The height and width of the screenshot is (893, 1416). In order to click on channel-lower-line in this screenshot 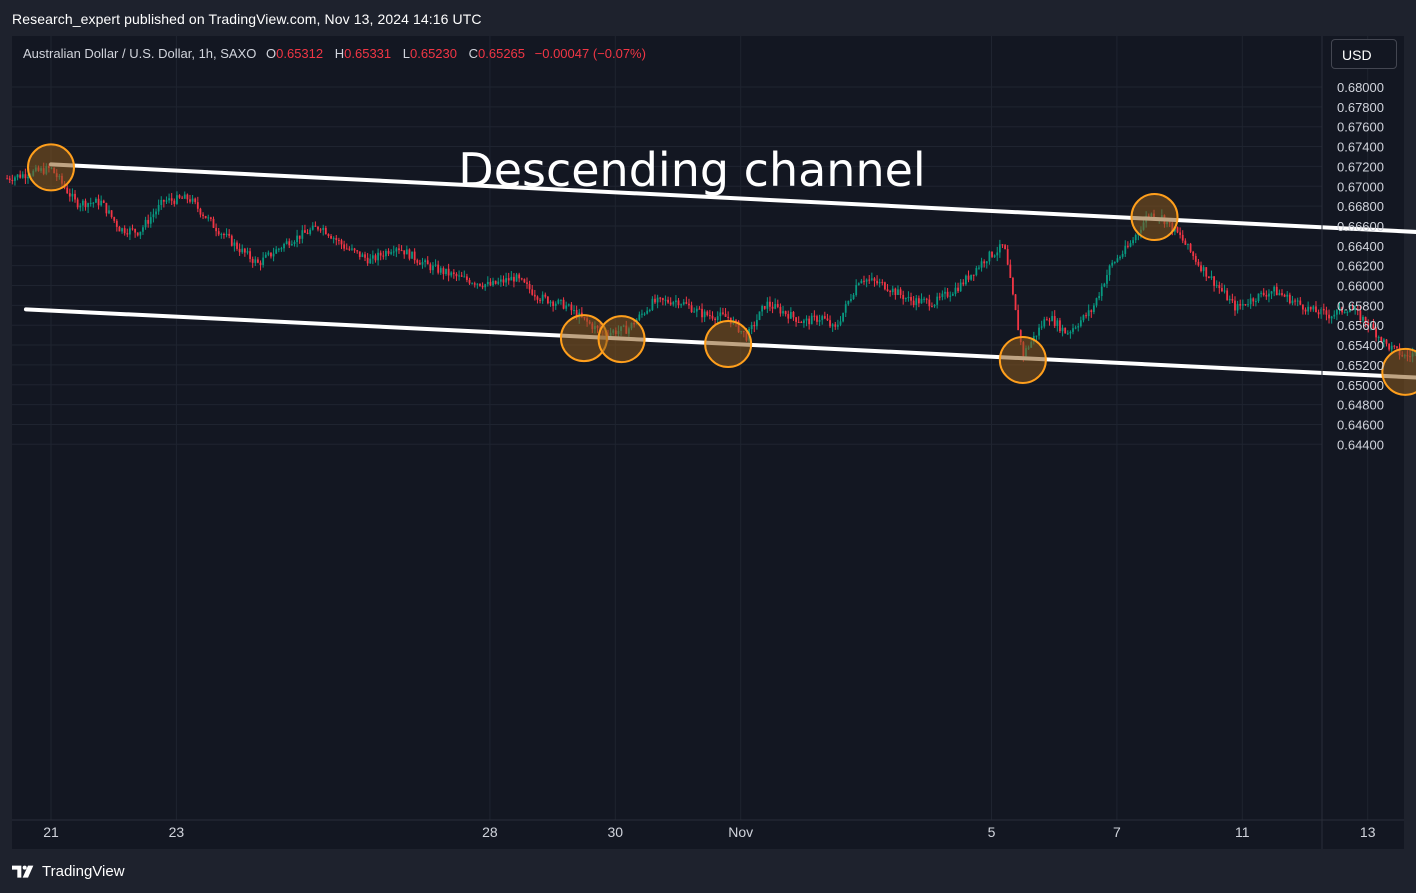, I will do `click(719, 343)`.